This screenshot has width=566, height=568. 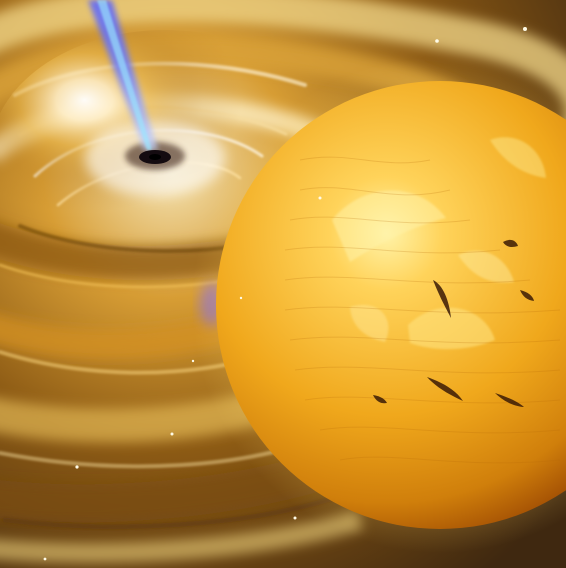 What do you see at coordinates (155, 157) in the screenshot?
I see `black-hole` at bounding box center [155, 157].